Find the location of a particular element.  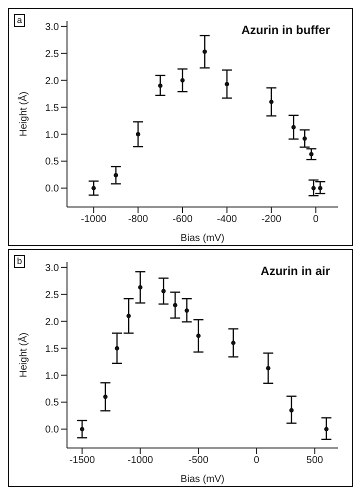

x-tick-label: -200 is located at coordinates (271, 220).